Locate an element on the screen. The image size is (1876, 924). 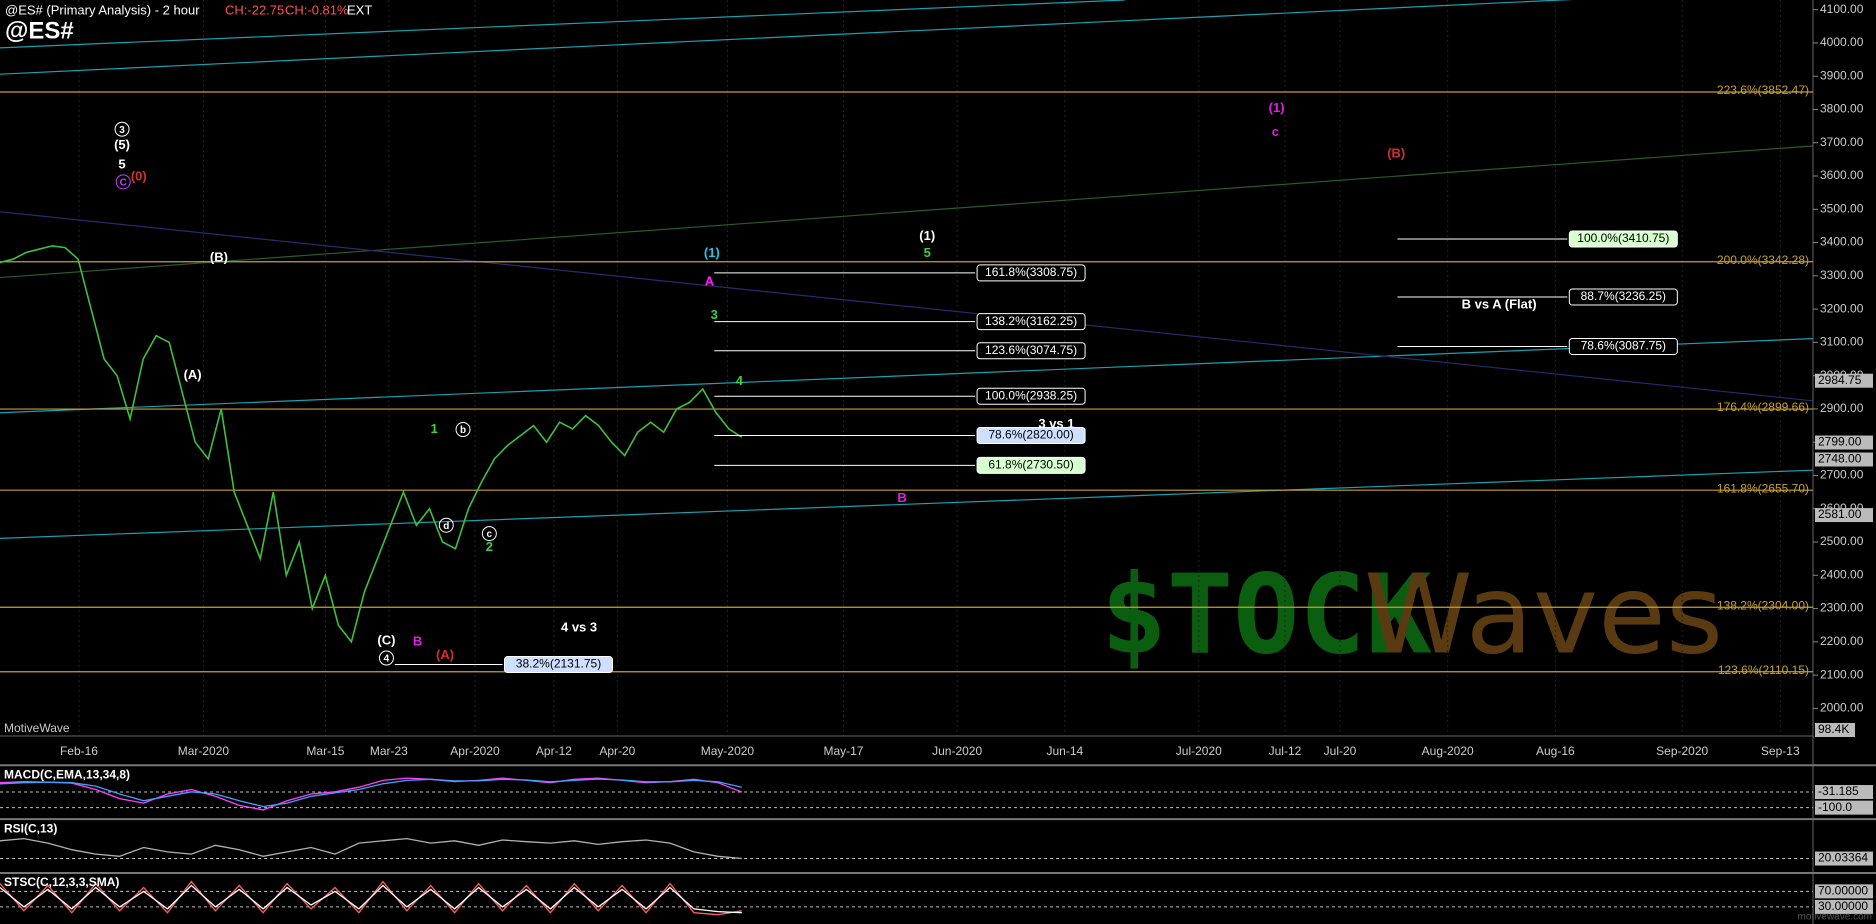
price-tag-label: 2748.00 is located at coordinates (1840, 459).